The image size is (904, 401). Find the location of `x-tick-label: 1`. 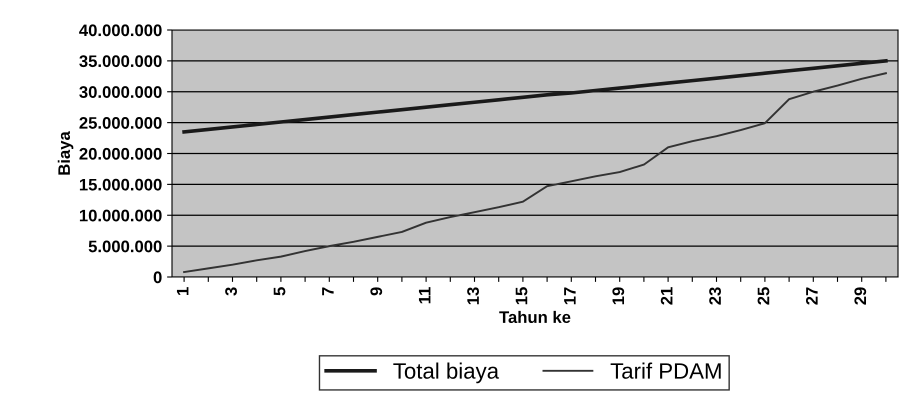

x-tick-label: 1 is located at coordinates (182, 291).